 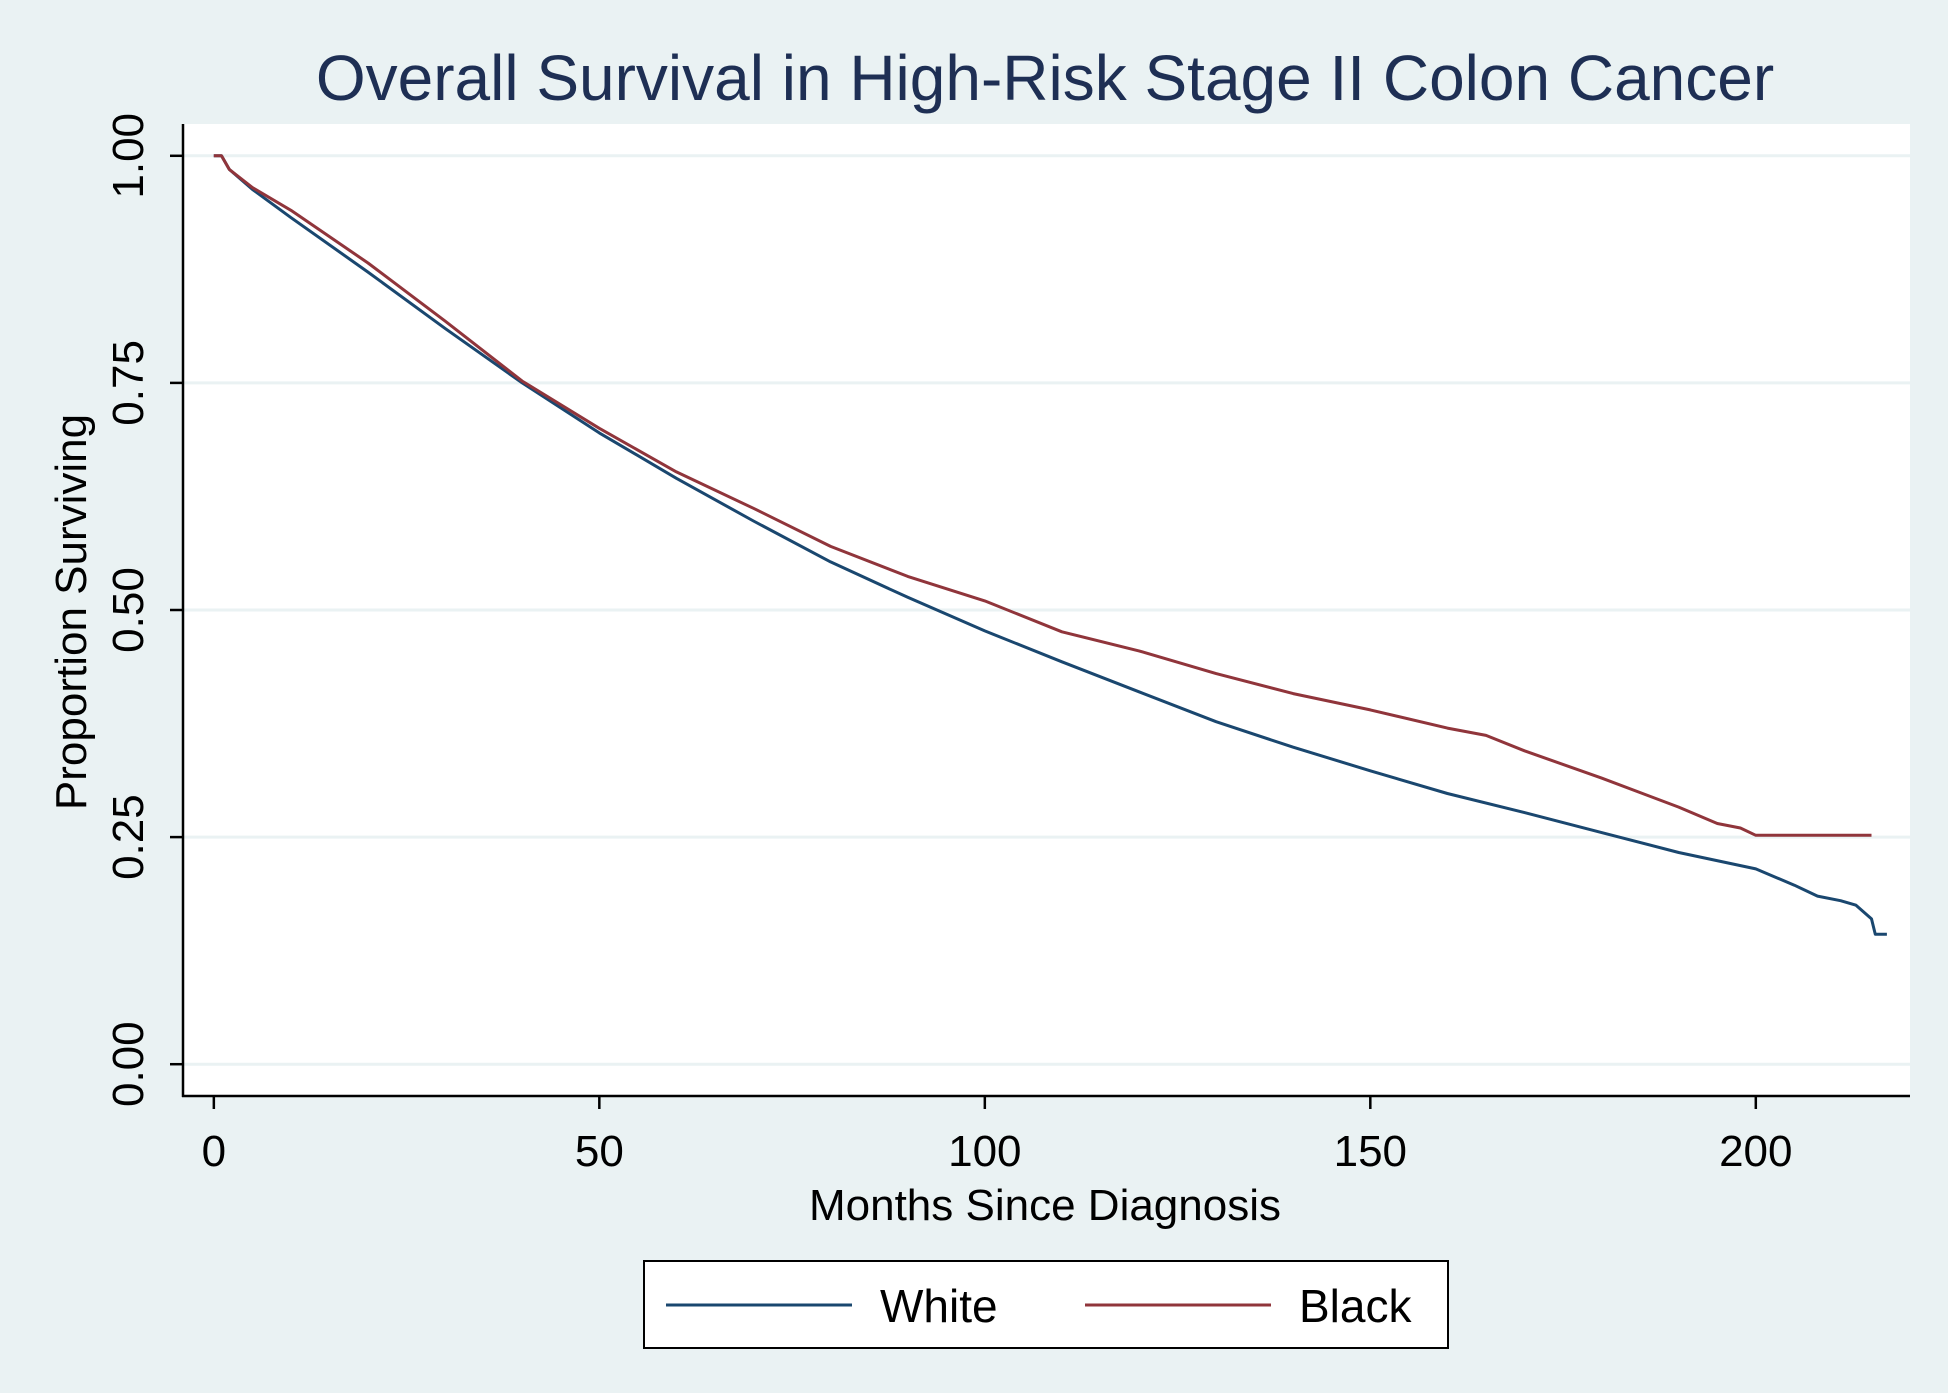 What do you see at coordinates (1755, 1151) in the screenshot?
I see `x-tick-label: 200` at bounding box center [1755, 1151].